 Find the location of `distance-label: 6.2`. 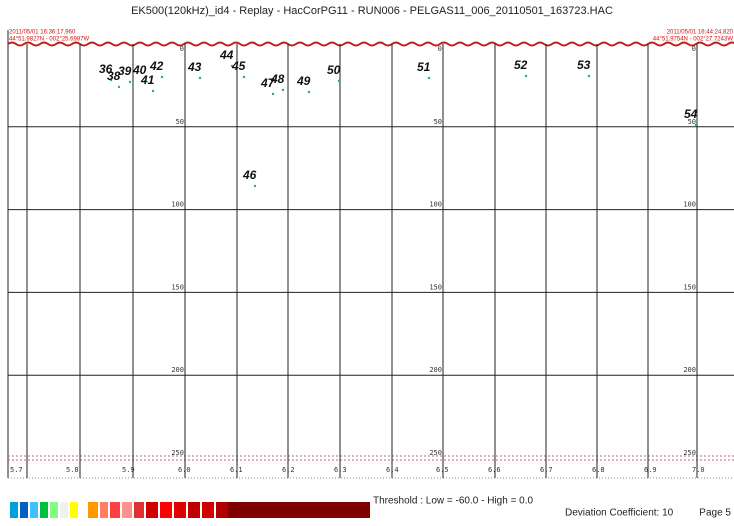

distance-label: 6.2 is located at coordinates (288, 470).